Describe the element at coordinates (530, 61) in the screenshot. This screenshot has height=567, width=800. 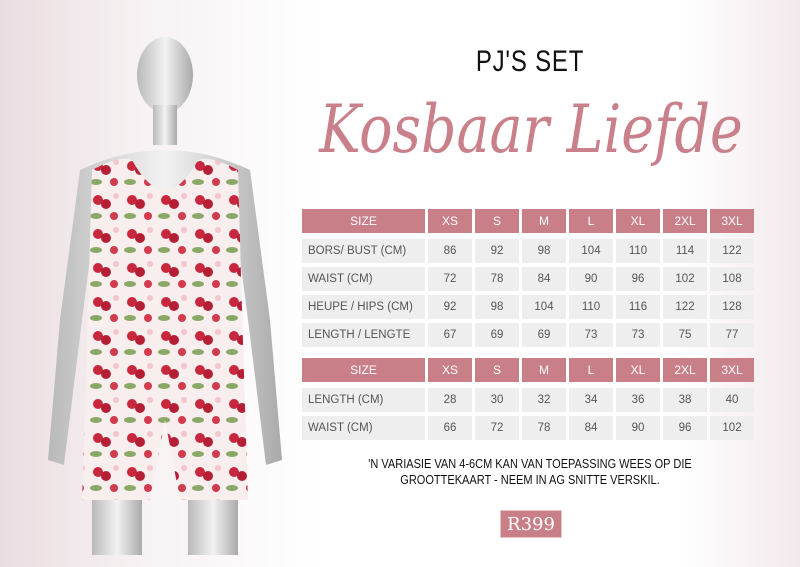
I see `product-subtitle: PJ'S SET` at that location.